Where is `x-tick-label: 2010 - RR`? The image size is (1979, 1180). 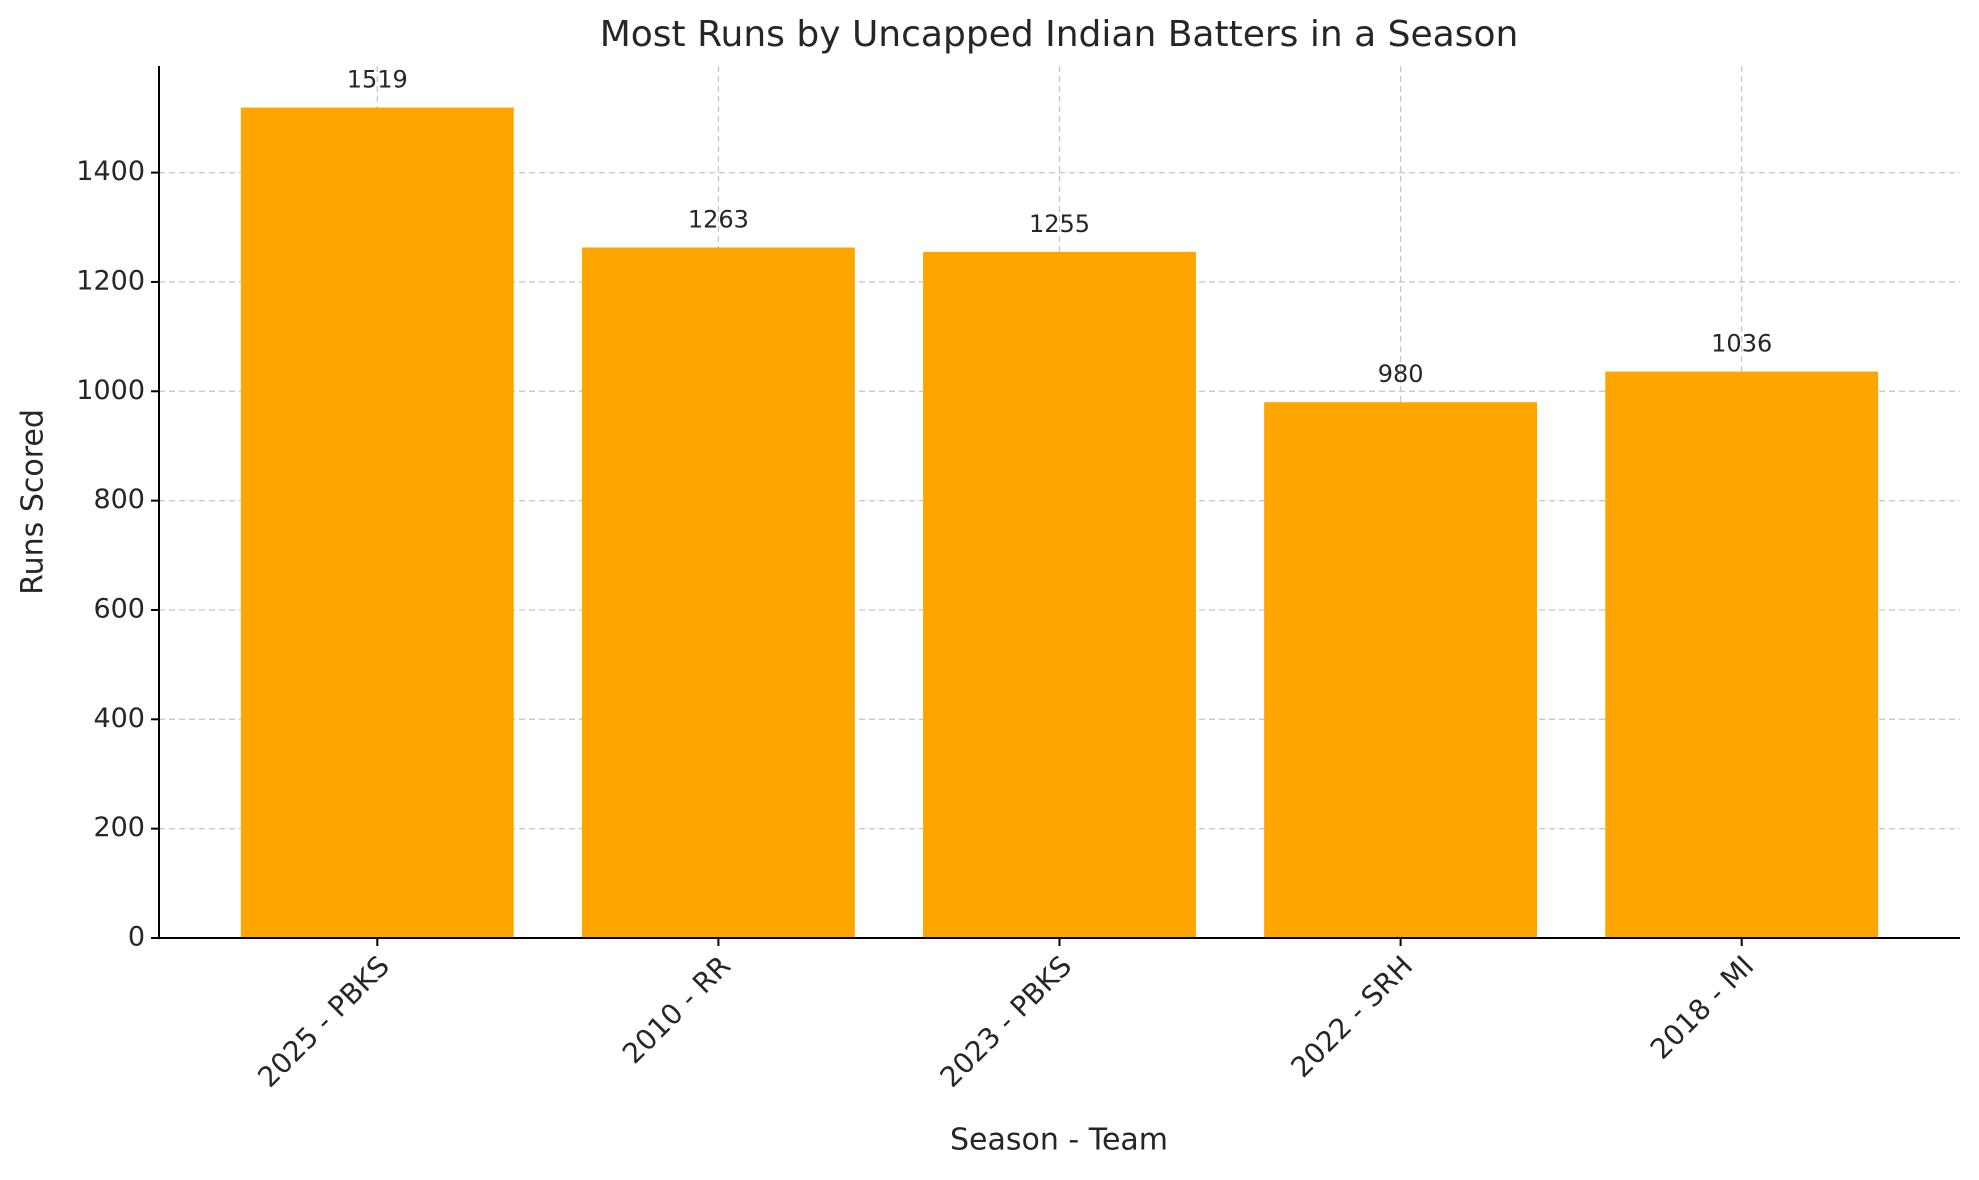 x-tick-label: 2010 - RR is located at coordinates (676, 1009).